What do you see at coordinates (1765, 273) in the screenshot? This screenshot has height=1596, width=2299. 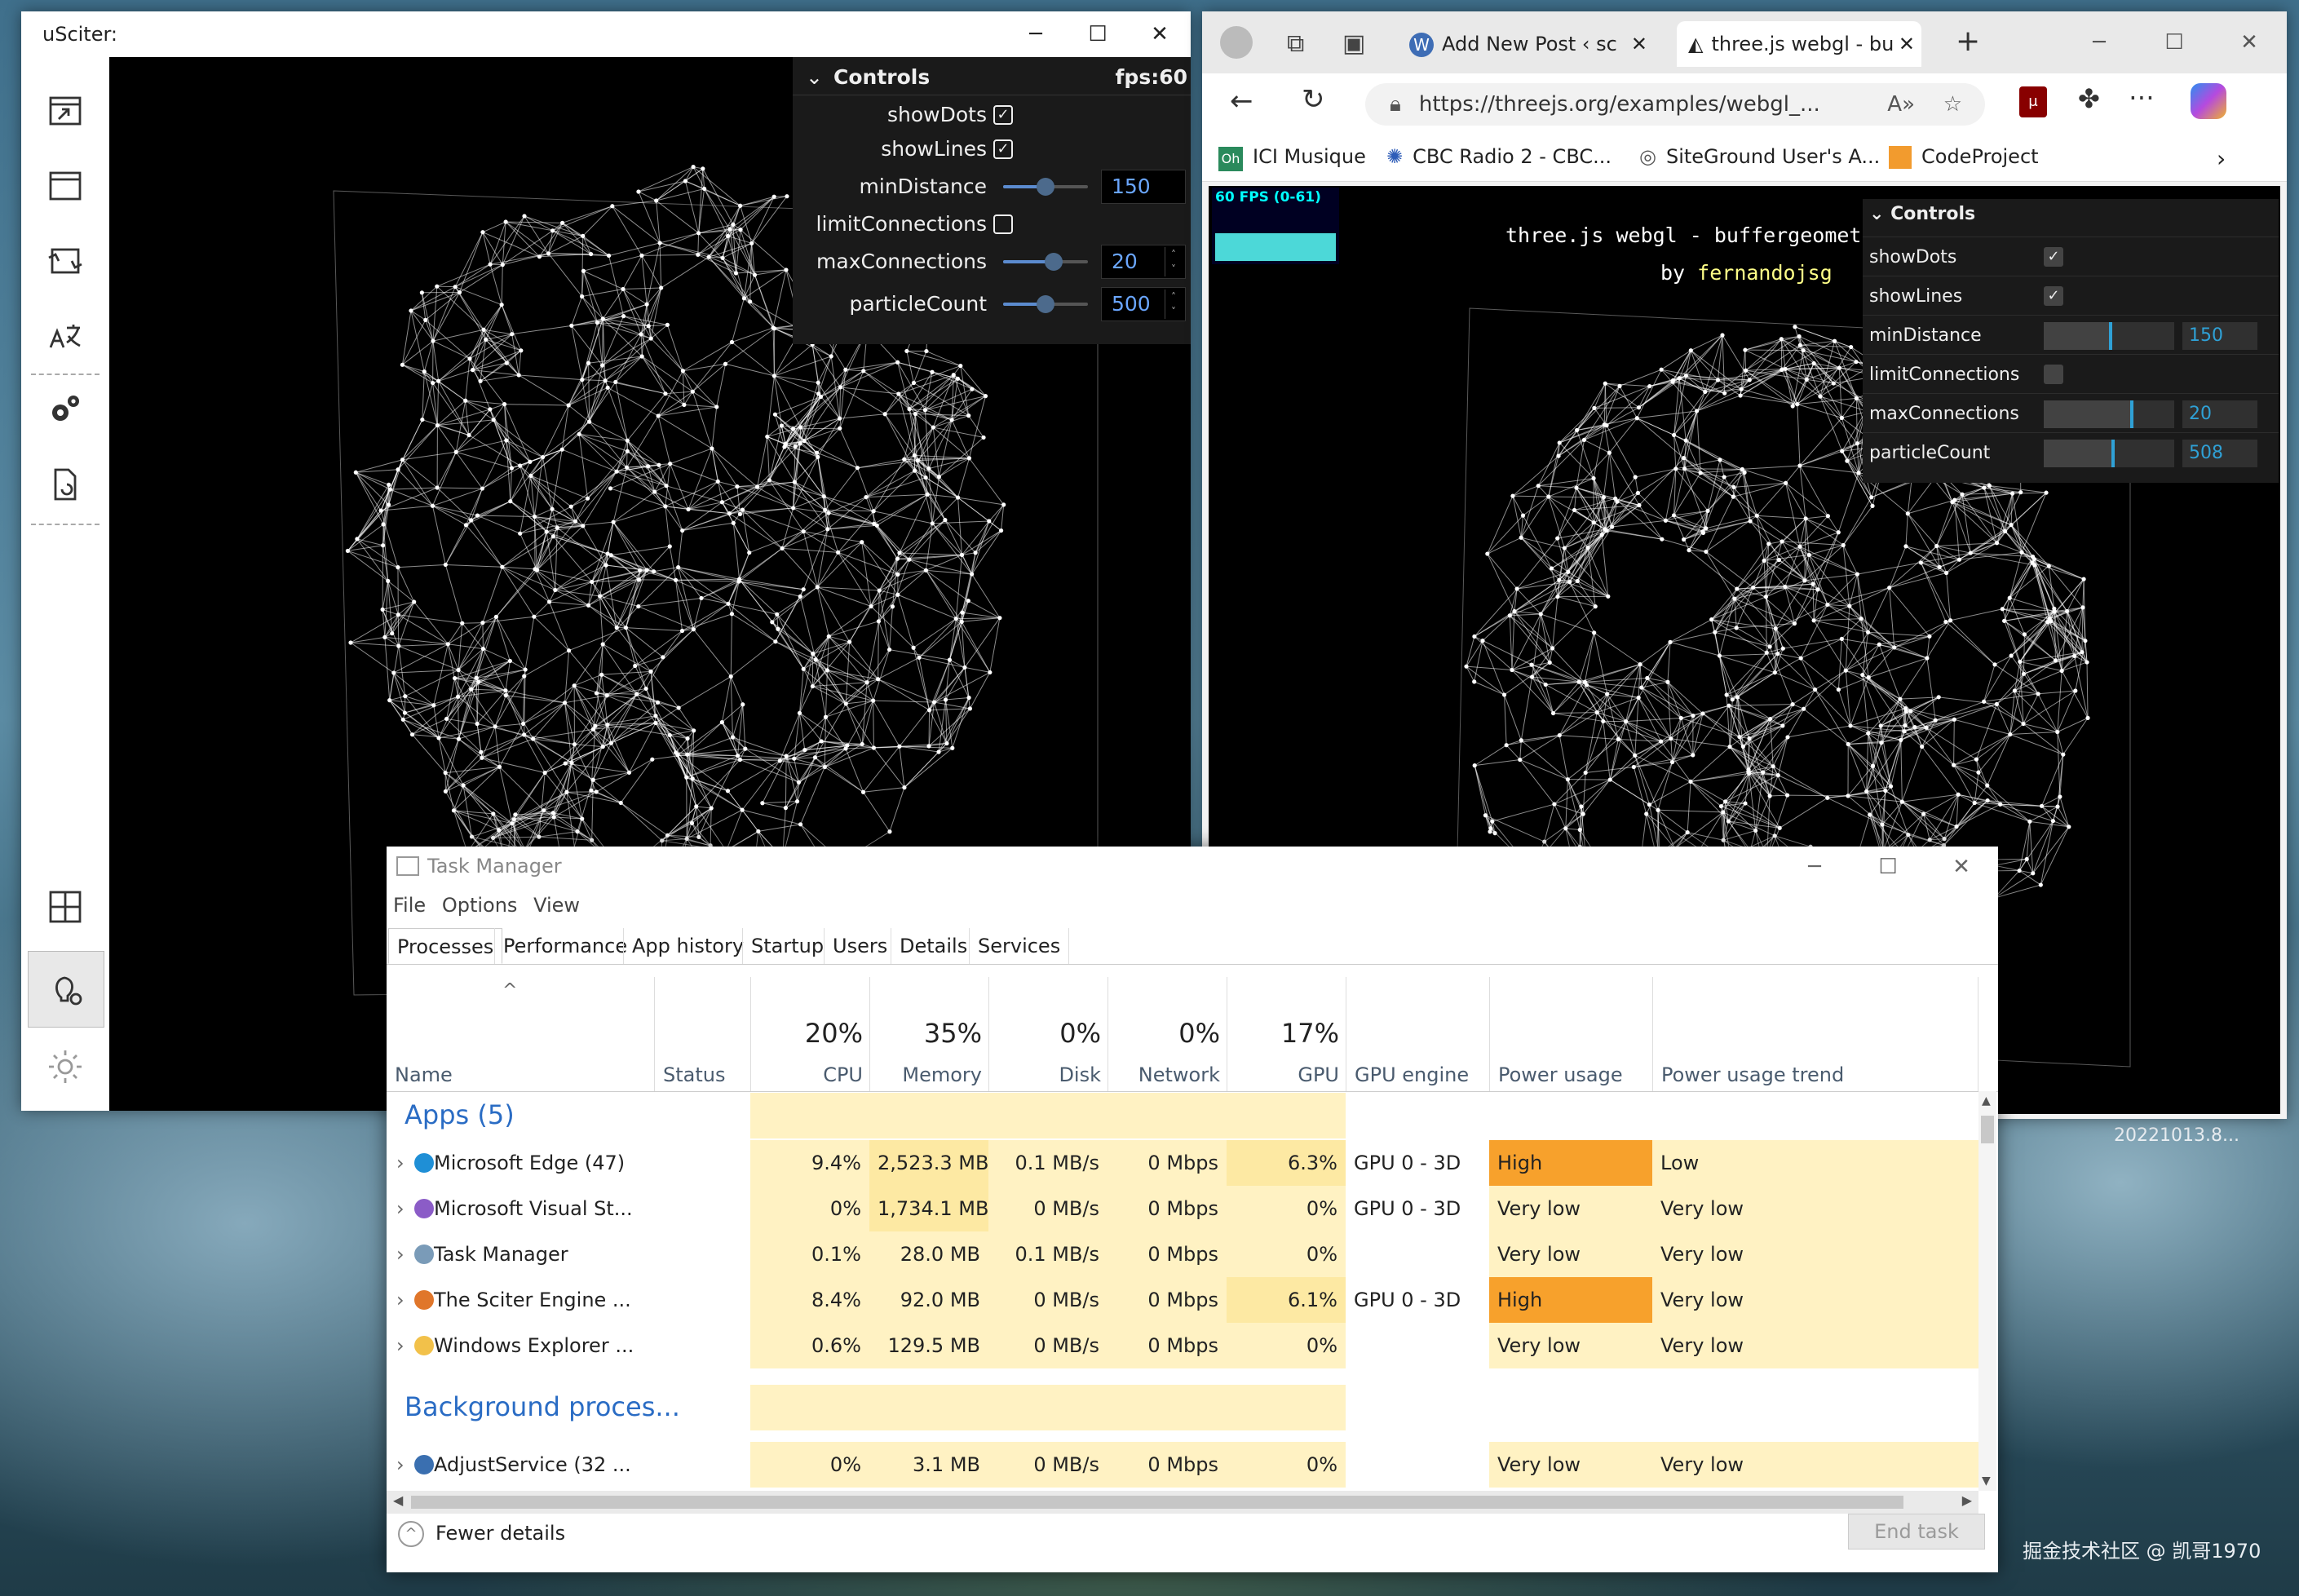 I see `author-link: fernandojsg` at bounding box center [1765, 273].